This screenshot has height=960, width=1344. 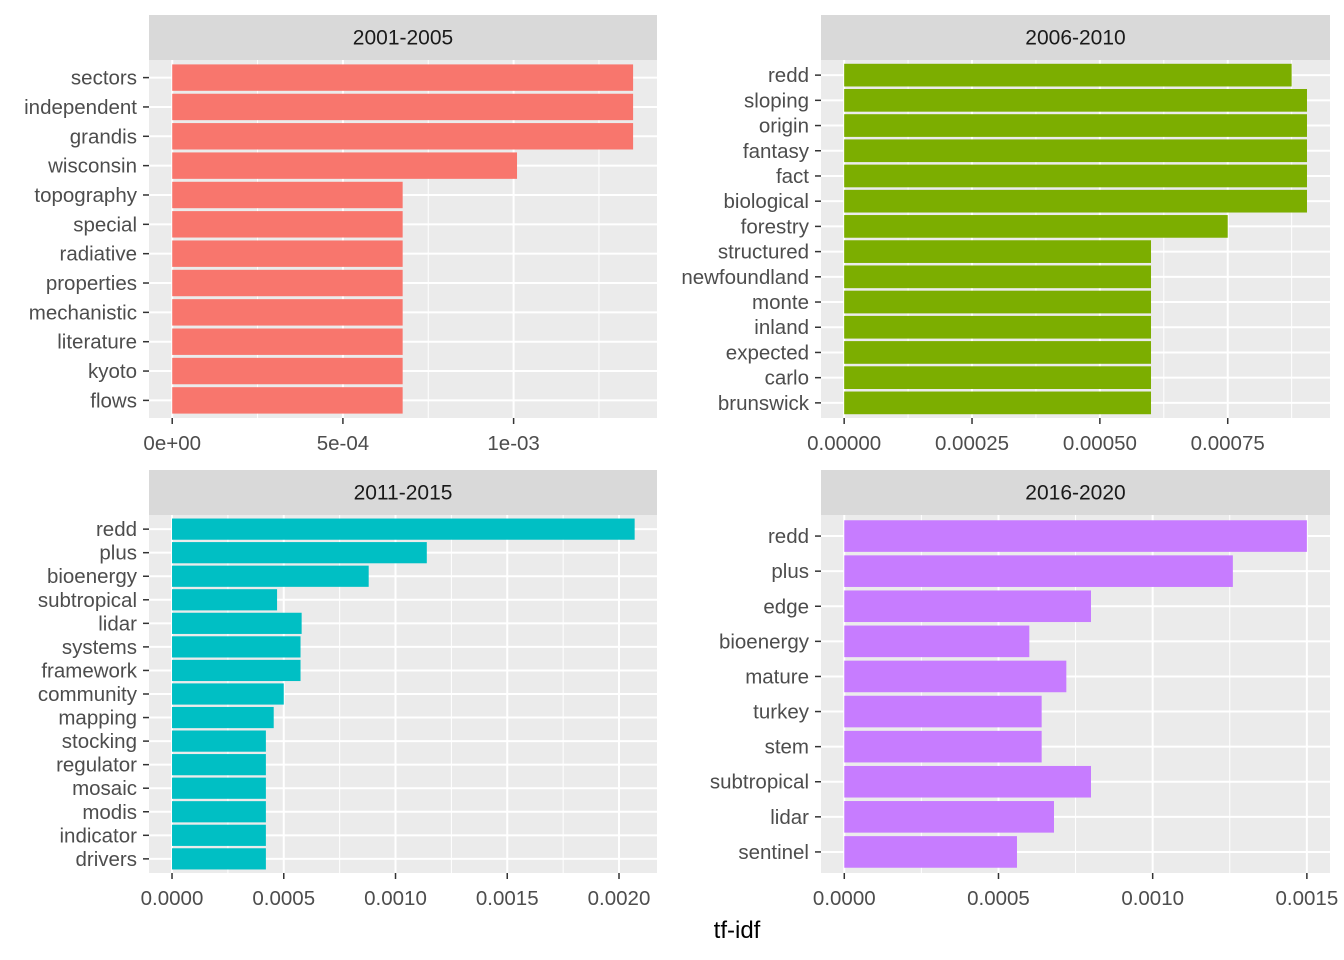 I want to click on bar-brunswick, so click(x=998, y=403).